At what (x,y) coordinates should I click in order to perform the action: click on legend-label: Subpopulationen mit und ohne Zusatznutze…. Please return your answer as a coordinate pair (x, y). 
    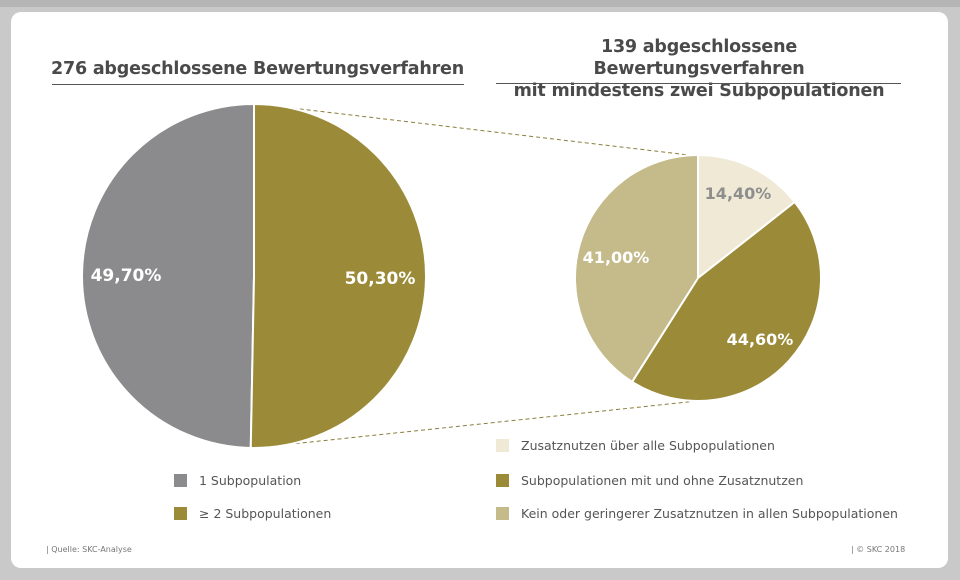
    Looking at the image, I should click on (662, 480).